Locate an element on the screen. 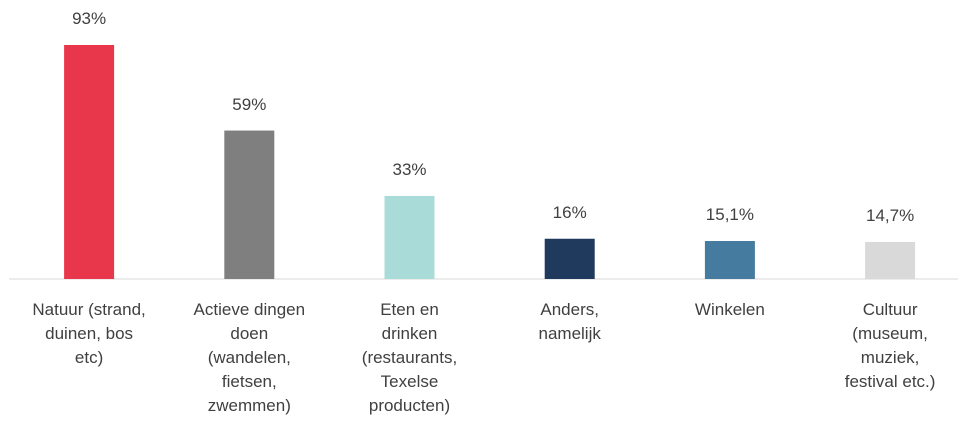 The width and height of the screenshot is (958, 444). x-tick-label: Cultuur (museum, muziek, festival etc.) is located at coordinates (890, 345).